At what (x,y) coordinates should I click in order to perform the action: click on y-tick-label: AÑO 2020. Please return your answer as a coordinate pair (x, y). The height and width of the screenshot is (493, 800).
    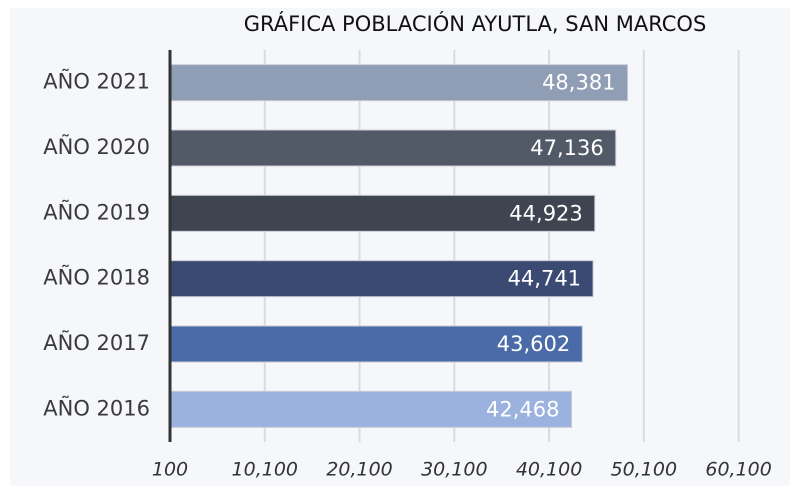
    Looking at the image, I should click on (96, 146).